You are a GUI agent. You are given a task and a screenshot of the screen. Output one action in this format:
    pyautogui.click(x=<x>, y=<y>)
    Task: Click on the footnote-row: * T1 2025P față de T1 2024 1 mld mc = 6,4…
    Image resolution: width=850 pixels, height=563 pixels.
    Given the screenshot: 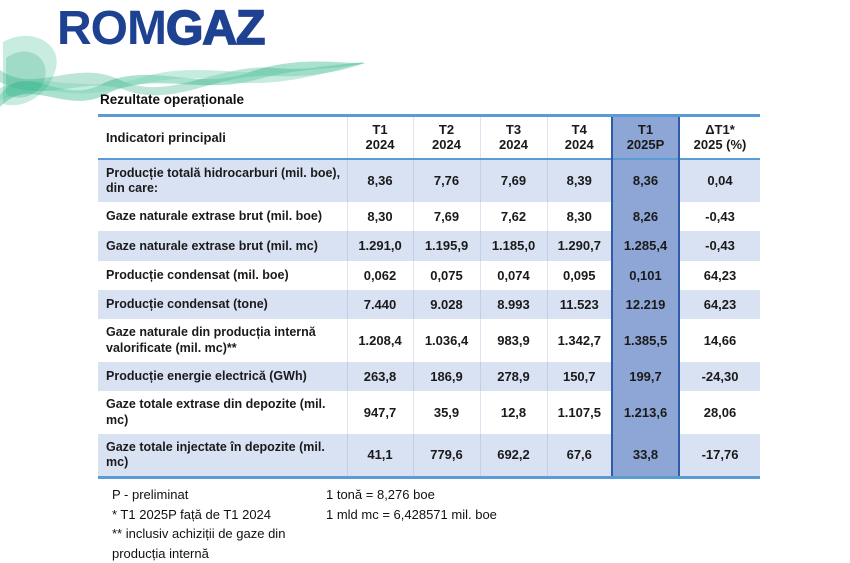 What is the action you would take?
    pyautogui.click(x=430, y=515)
    